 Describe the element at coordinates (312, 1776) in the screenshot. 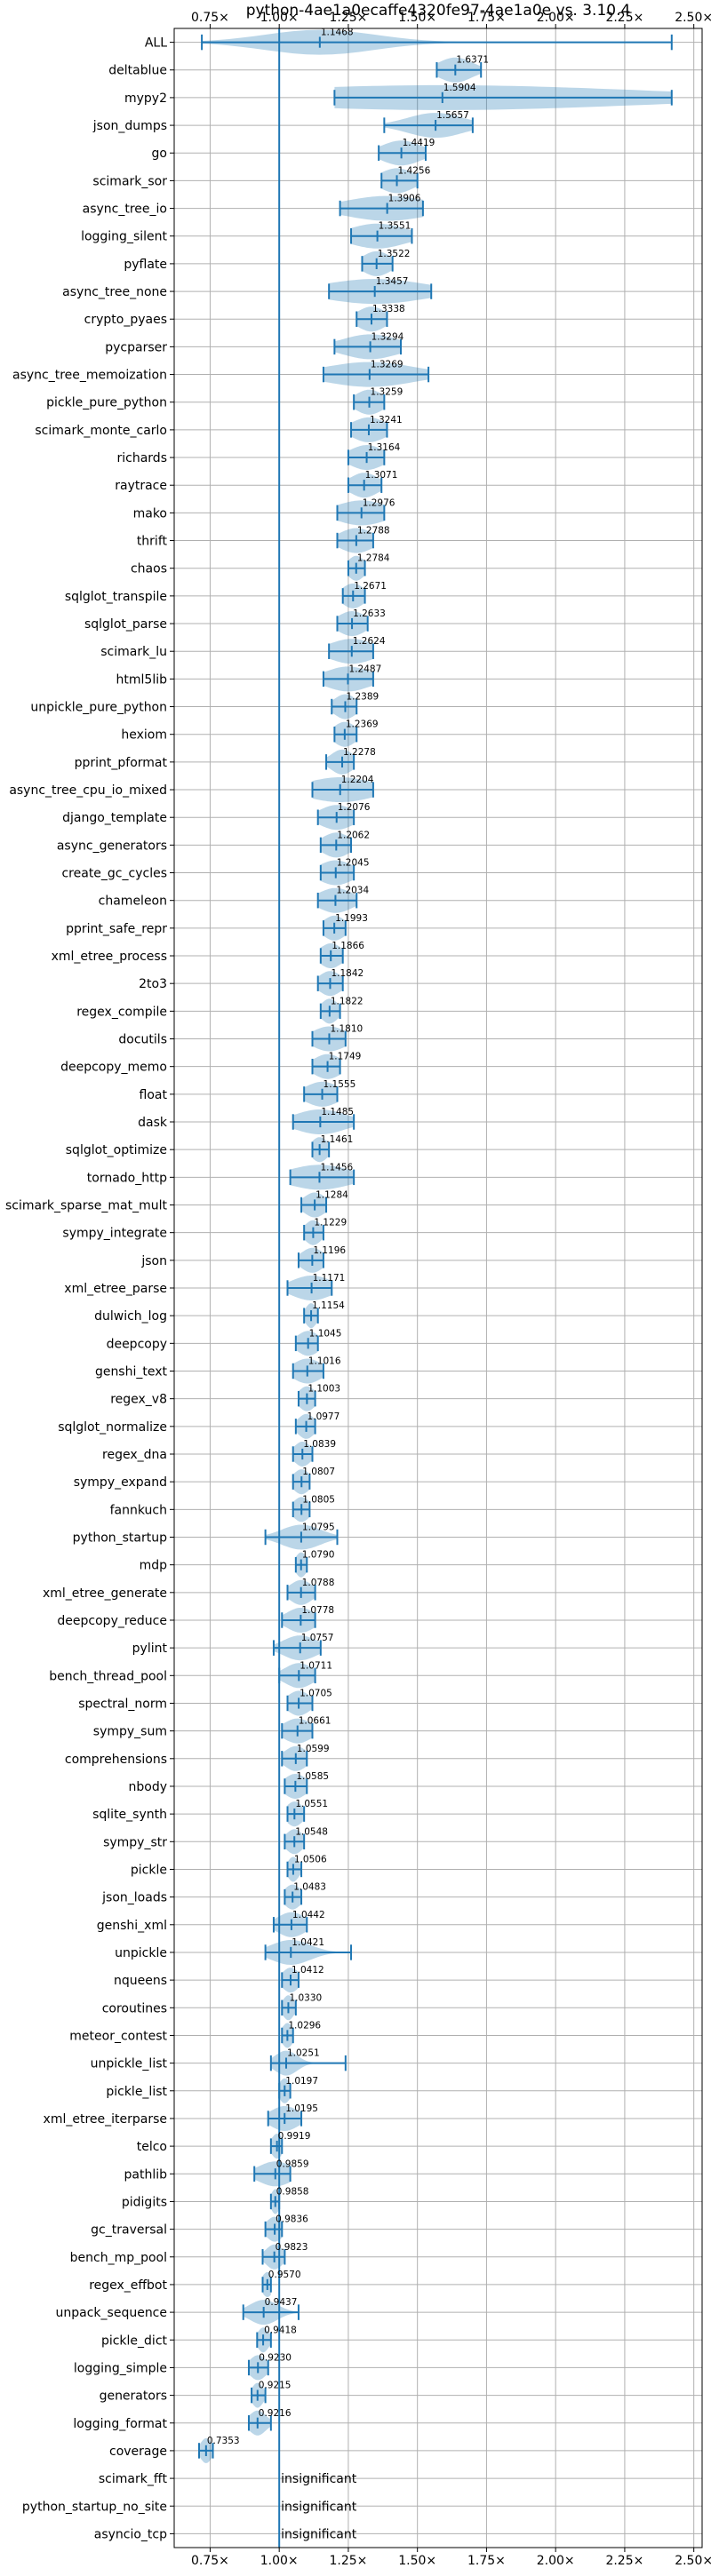

I see `value-label: 1.0585` at that location.